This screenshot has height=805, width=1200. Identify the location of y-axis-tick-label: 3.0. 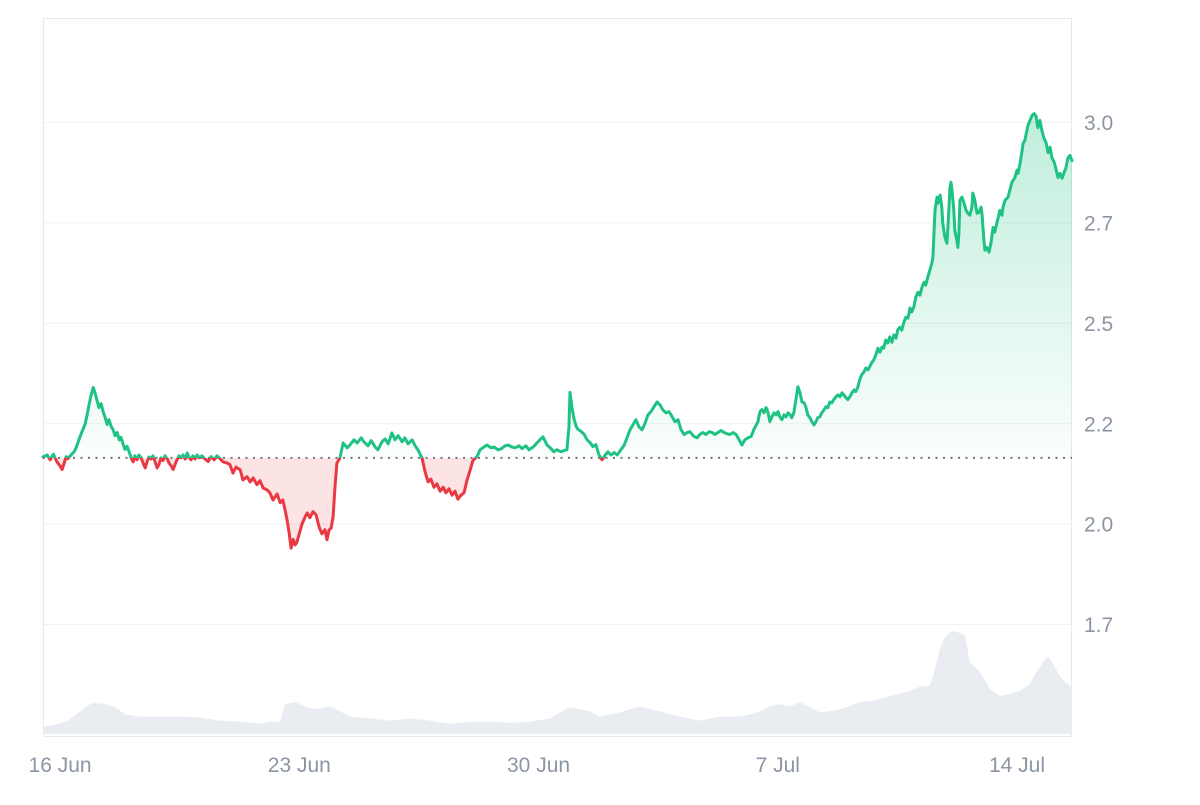
(1098, 123).